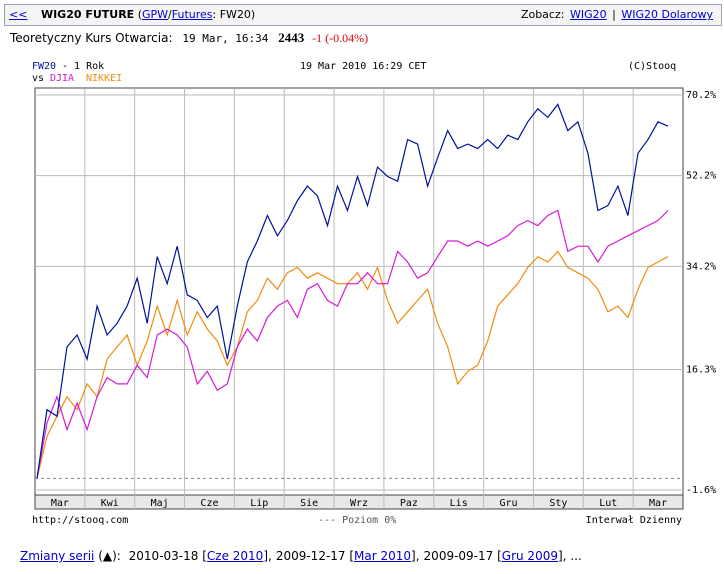  I want to click on see-also: Zobacz: WIG20 | WIG20 Dolarowy, so click(618, 15).